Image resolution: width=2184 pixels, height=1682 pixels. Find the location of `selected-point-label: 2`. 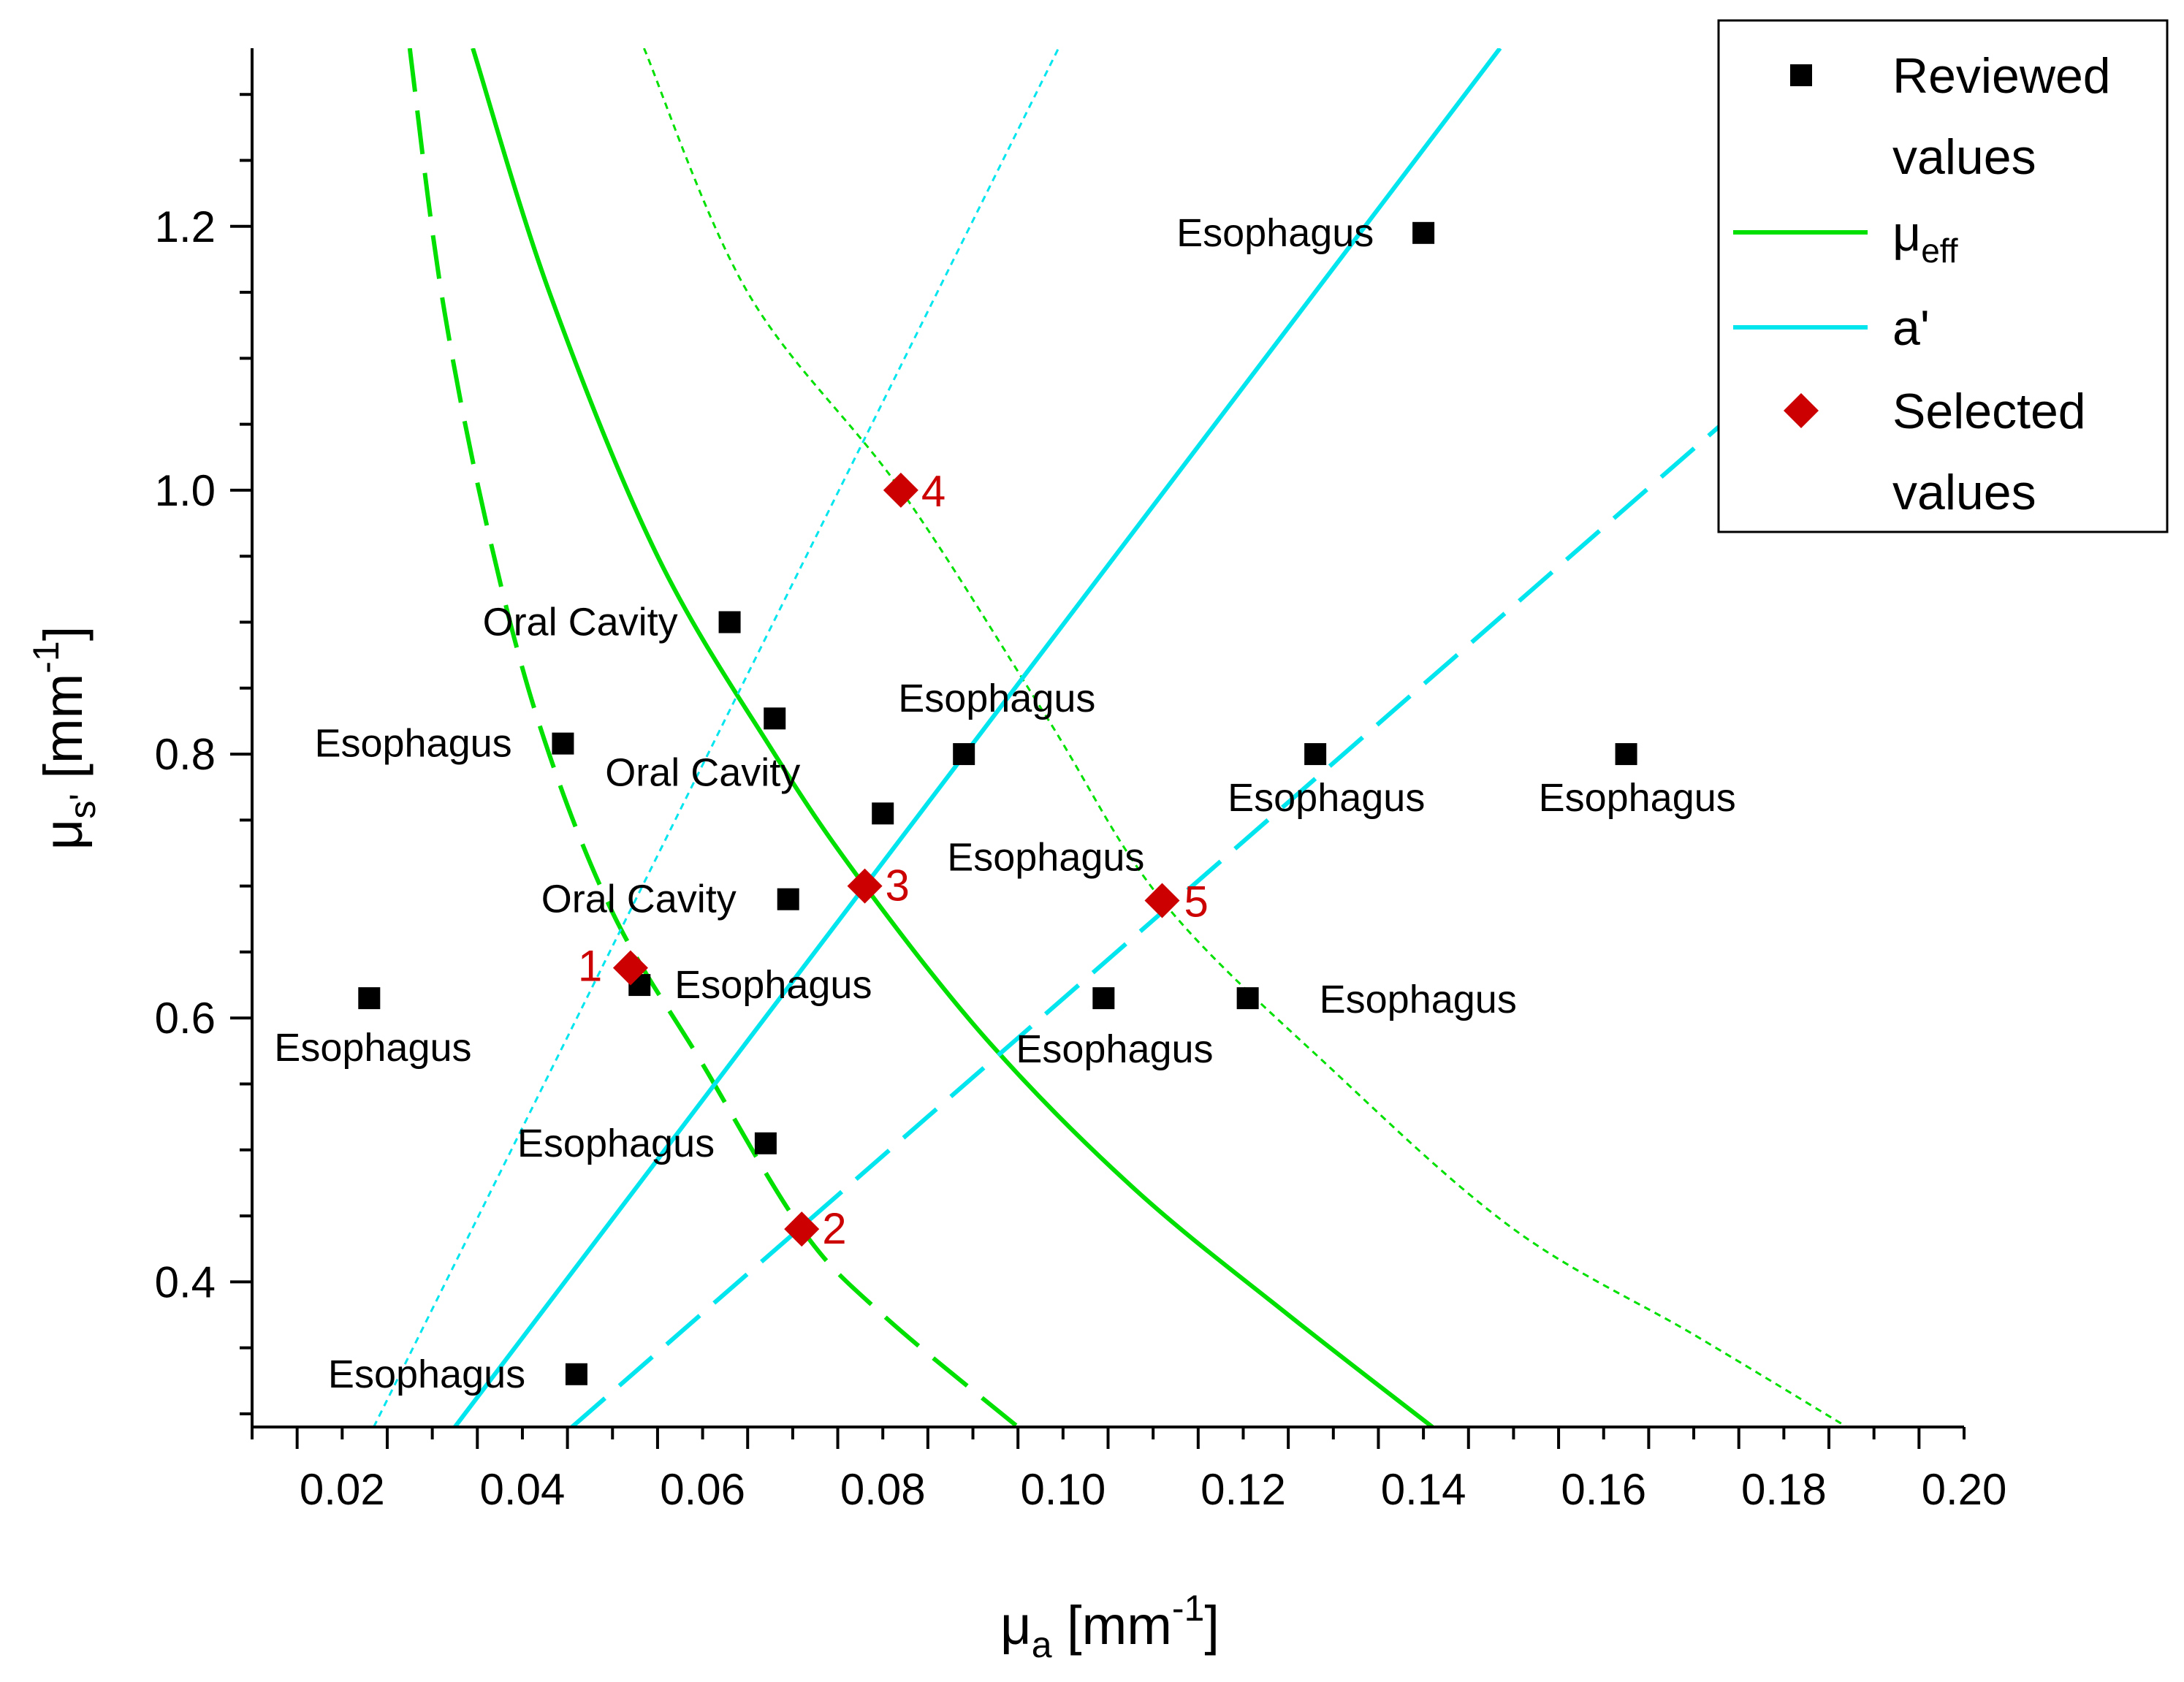

selected-point-label: 2 is located at coordinates (834, 1228).